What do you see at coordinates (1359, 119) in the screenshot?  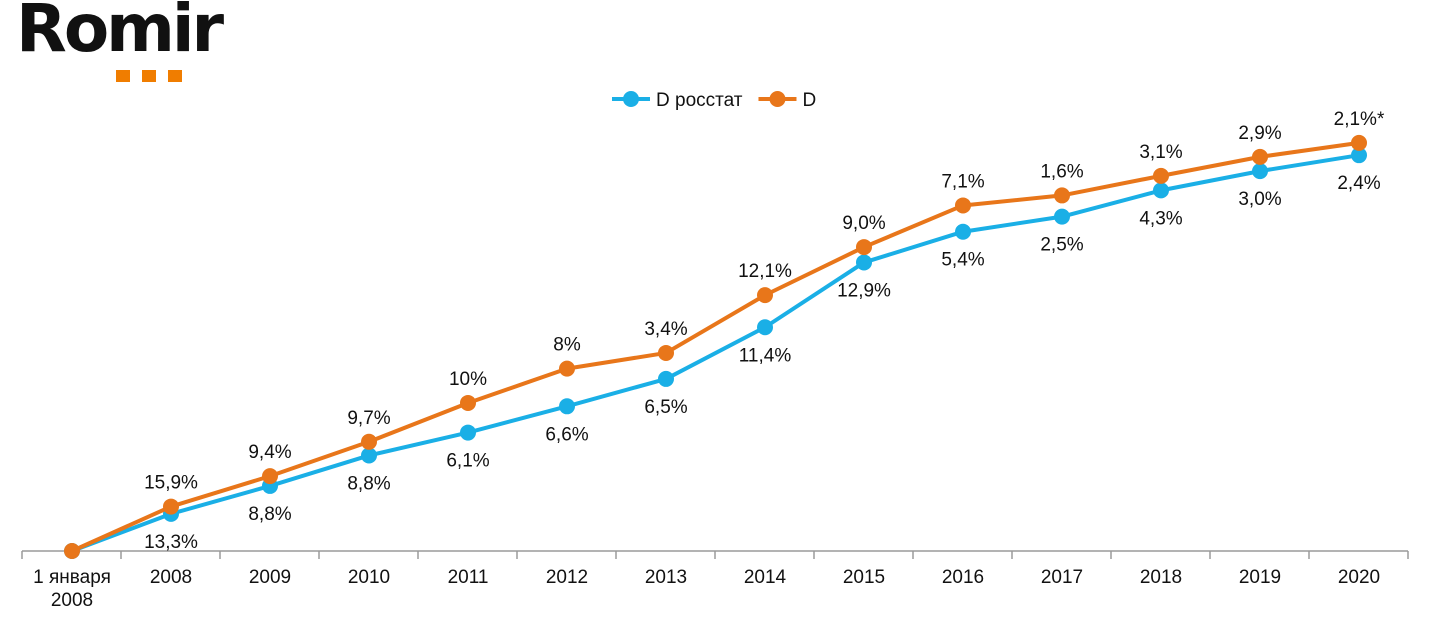 I see `data-label: 2,1%*` at bounding box center [1359, 119].